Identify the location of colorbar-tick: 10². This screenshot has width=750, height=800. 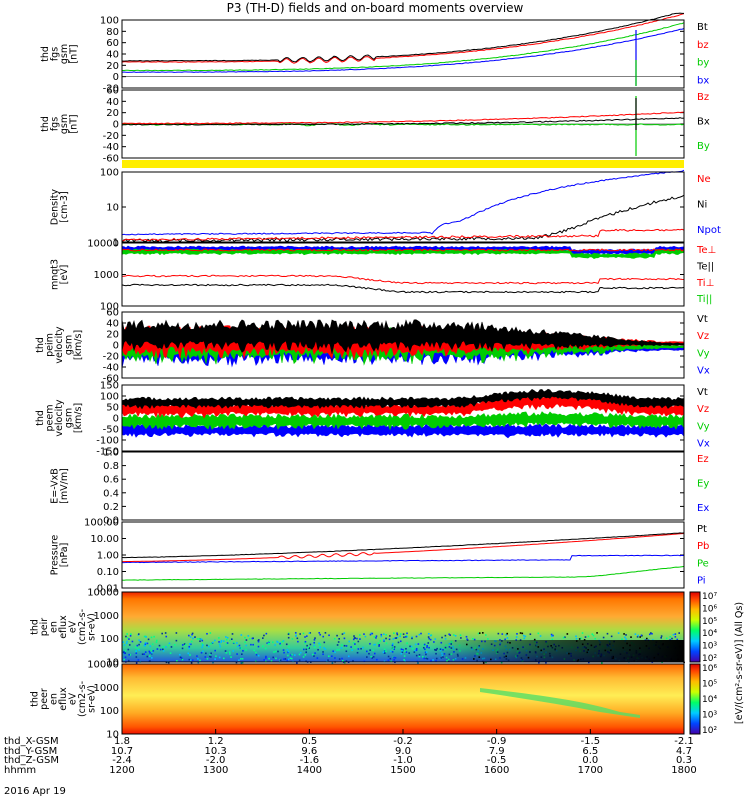
(709, 731).